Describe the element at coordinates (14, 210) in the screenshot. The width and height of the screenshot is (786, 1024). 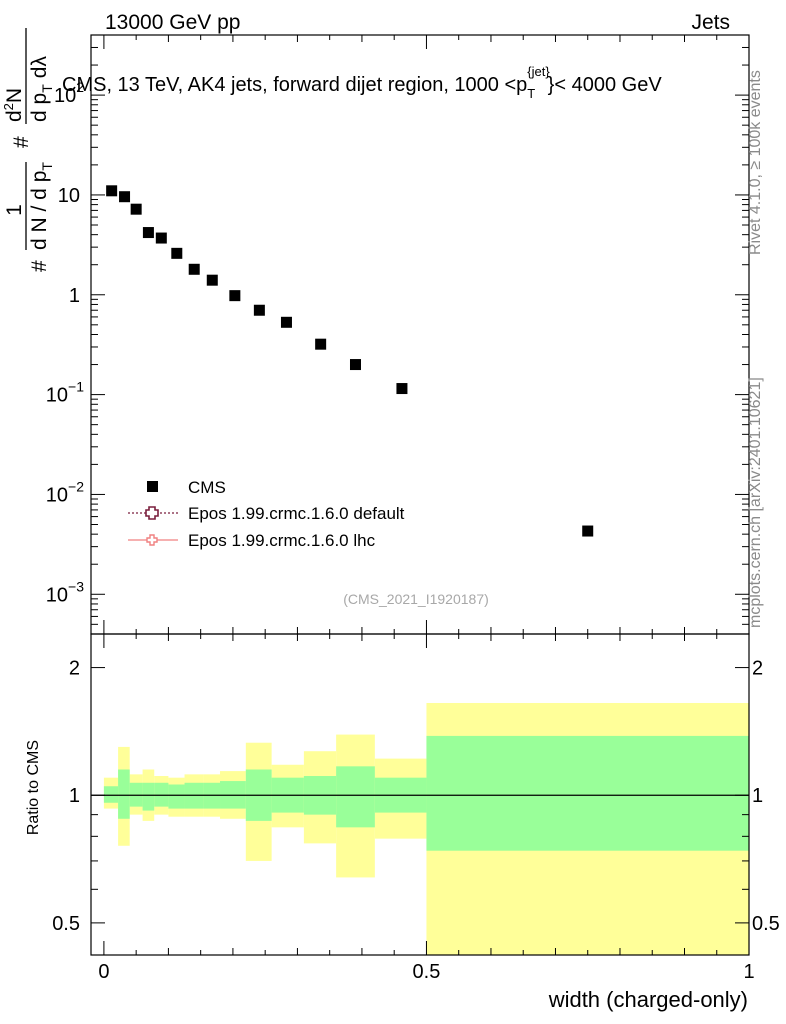
I see `ylabel-one: 1` at that location.